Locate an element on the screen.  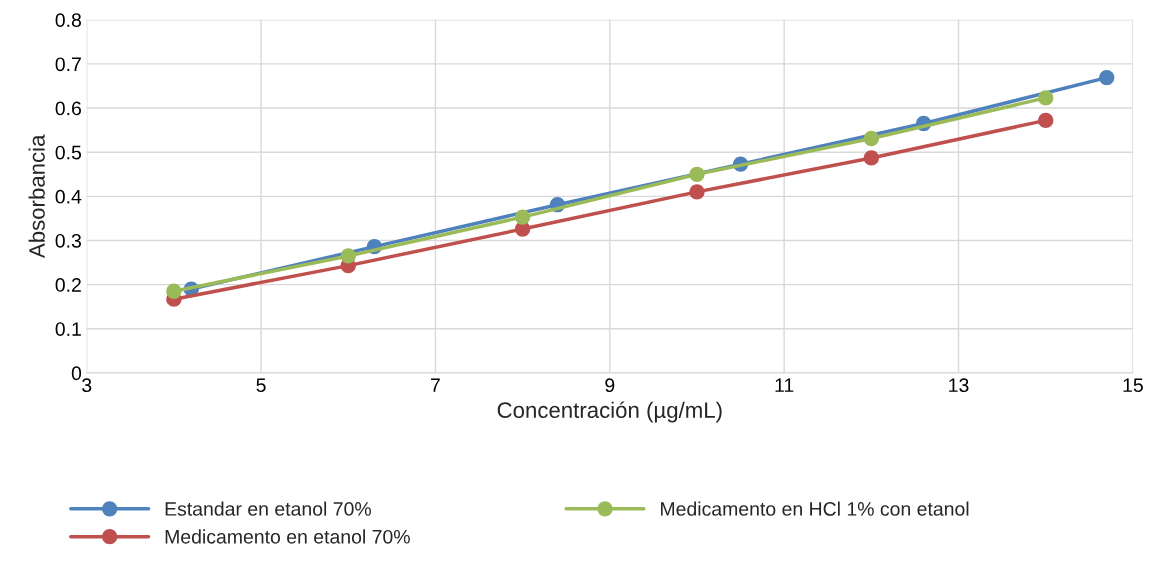
y-tick-label: 0.1 is located at coordinates (68, 329).